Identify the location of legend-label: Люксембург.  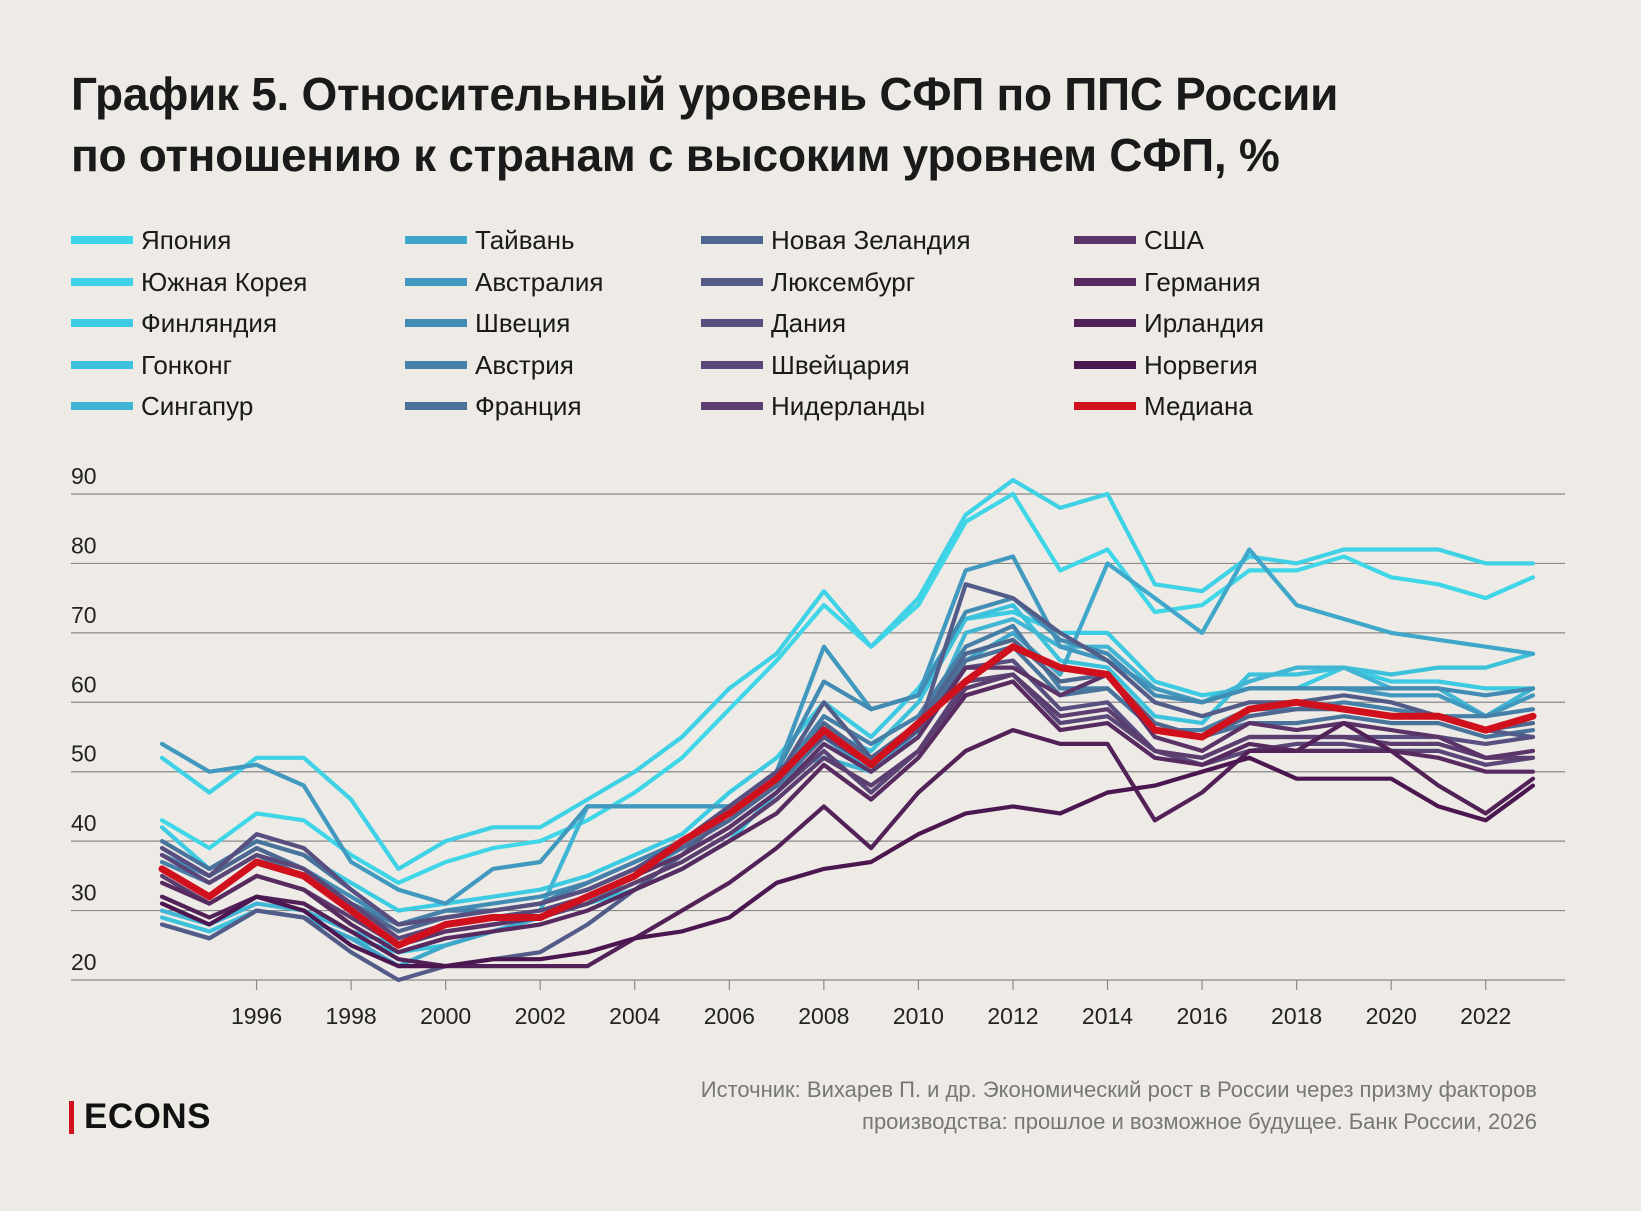
(843, 281).